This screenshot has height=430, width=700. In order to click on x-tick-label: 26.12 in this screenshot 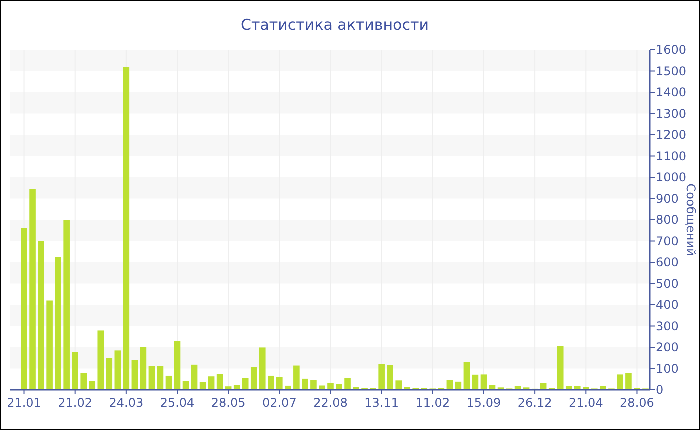, I will do `click(535, 403)`.